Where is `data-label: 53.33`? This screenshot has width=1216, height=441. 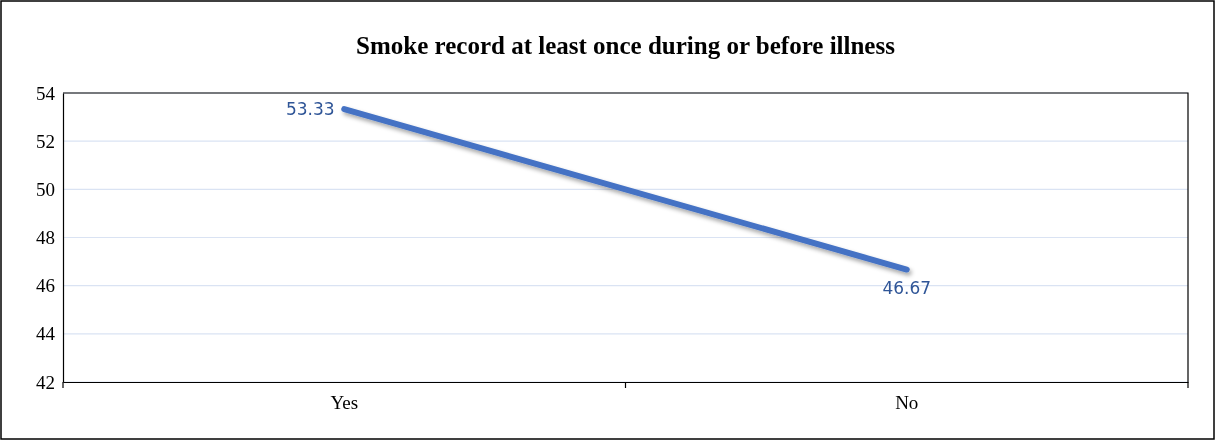 data-label: 53.33 is located at coordinates (310, 109).